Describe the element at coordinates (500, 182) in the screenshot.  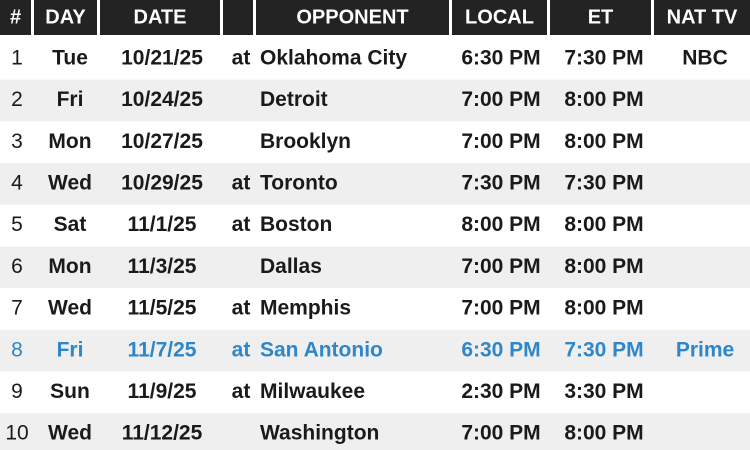
I see `local-time: 7:30 PM` at that location.